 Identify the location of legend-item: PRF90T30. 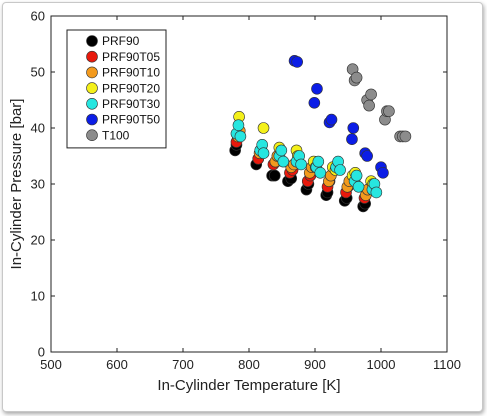
(123, 104).